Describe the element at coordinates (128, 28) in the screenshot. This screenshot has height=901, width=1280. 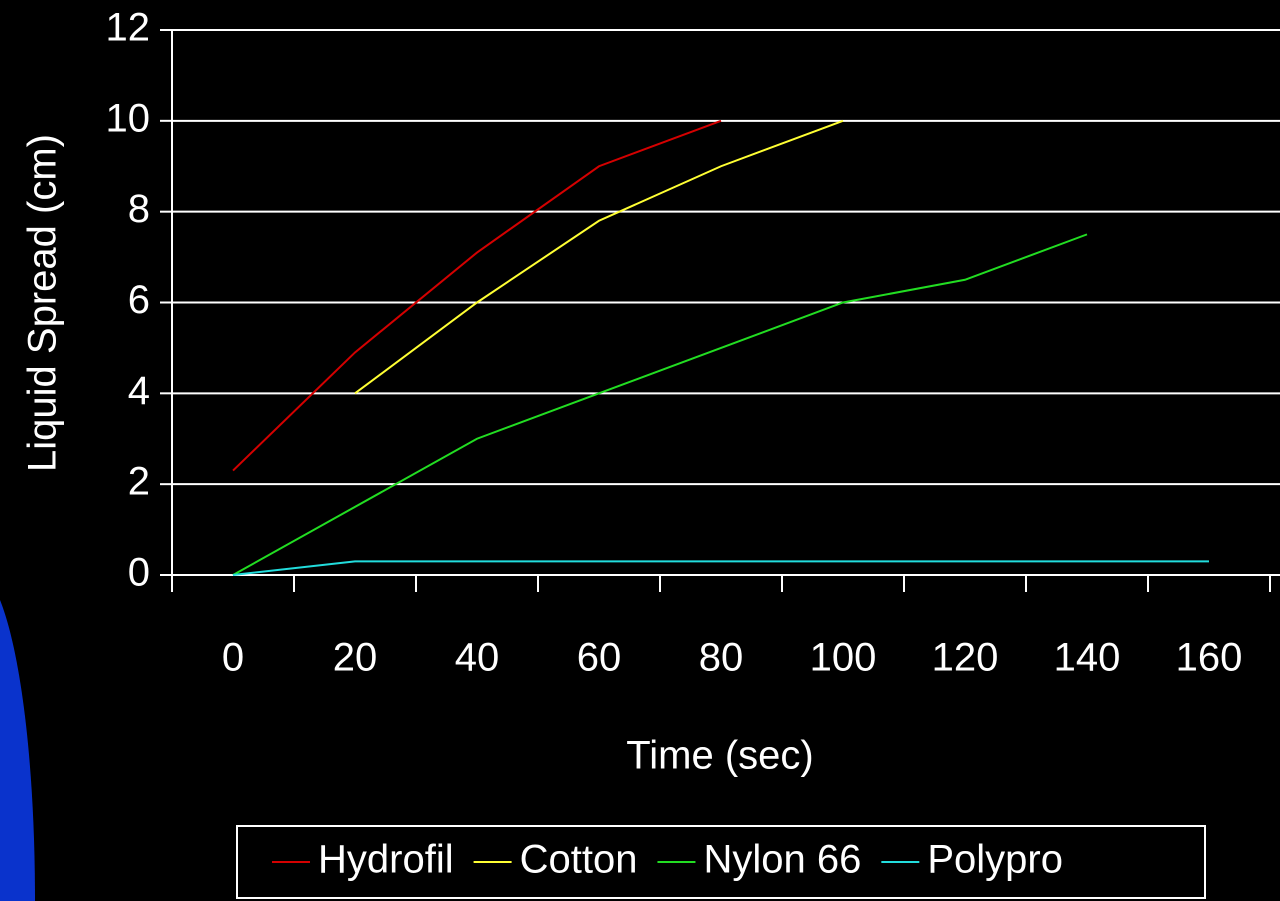
I see `y-tick-label: 12` at that location.